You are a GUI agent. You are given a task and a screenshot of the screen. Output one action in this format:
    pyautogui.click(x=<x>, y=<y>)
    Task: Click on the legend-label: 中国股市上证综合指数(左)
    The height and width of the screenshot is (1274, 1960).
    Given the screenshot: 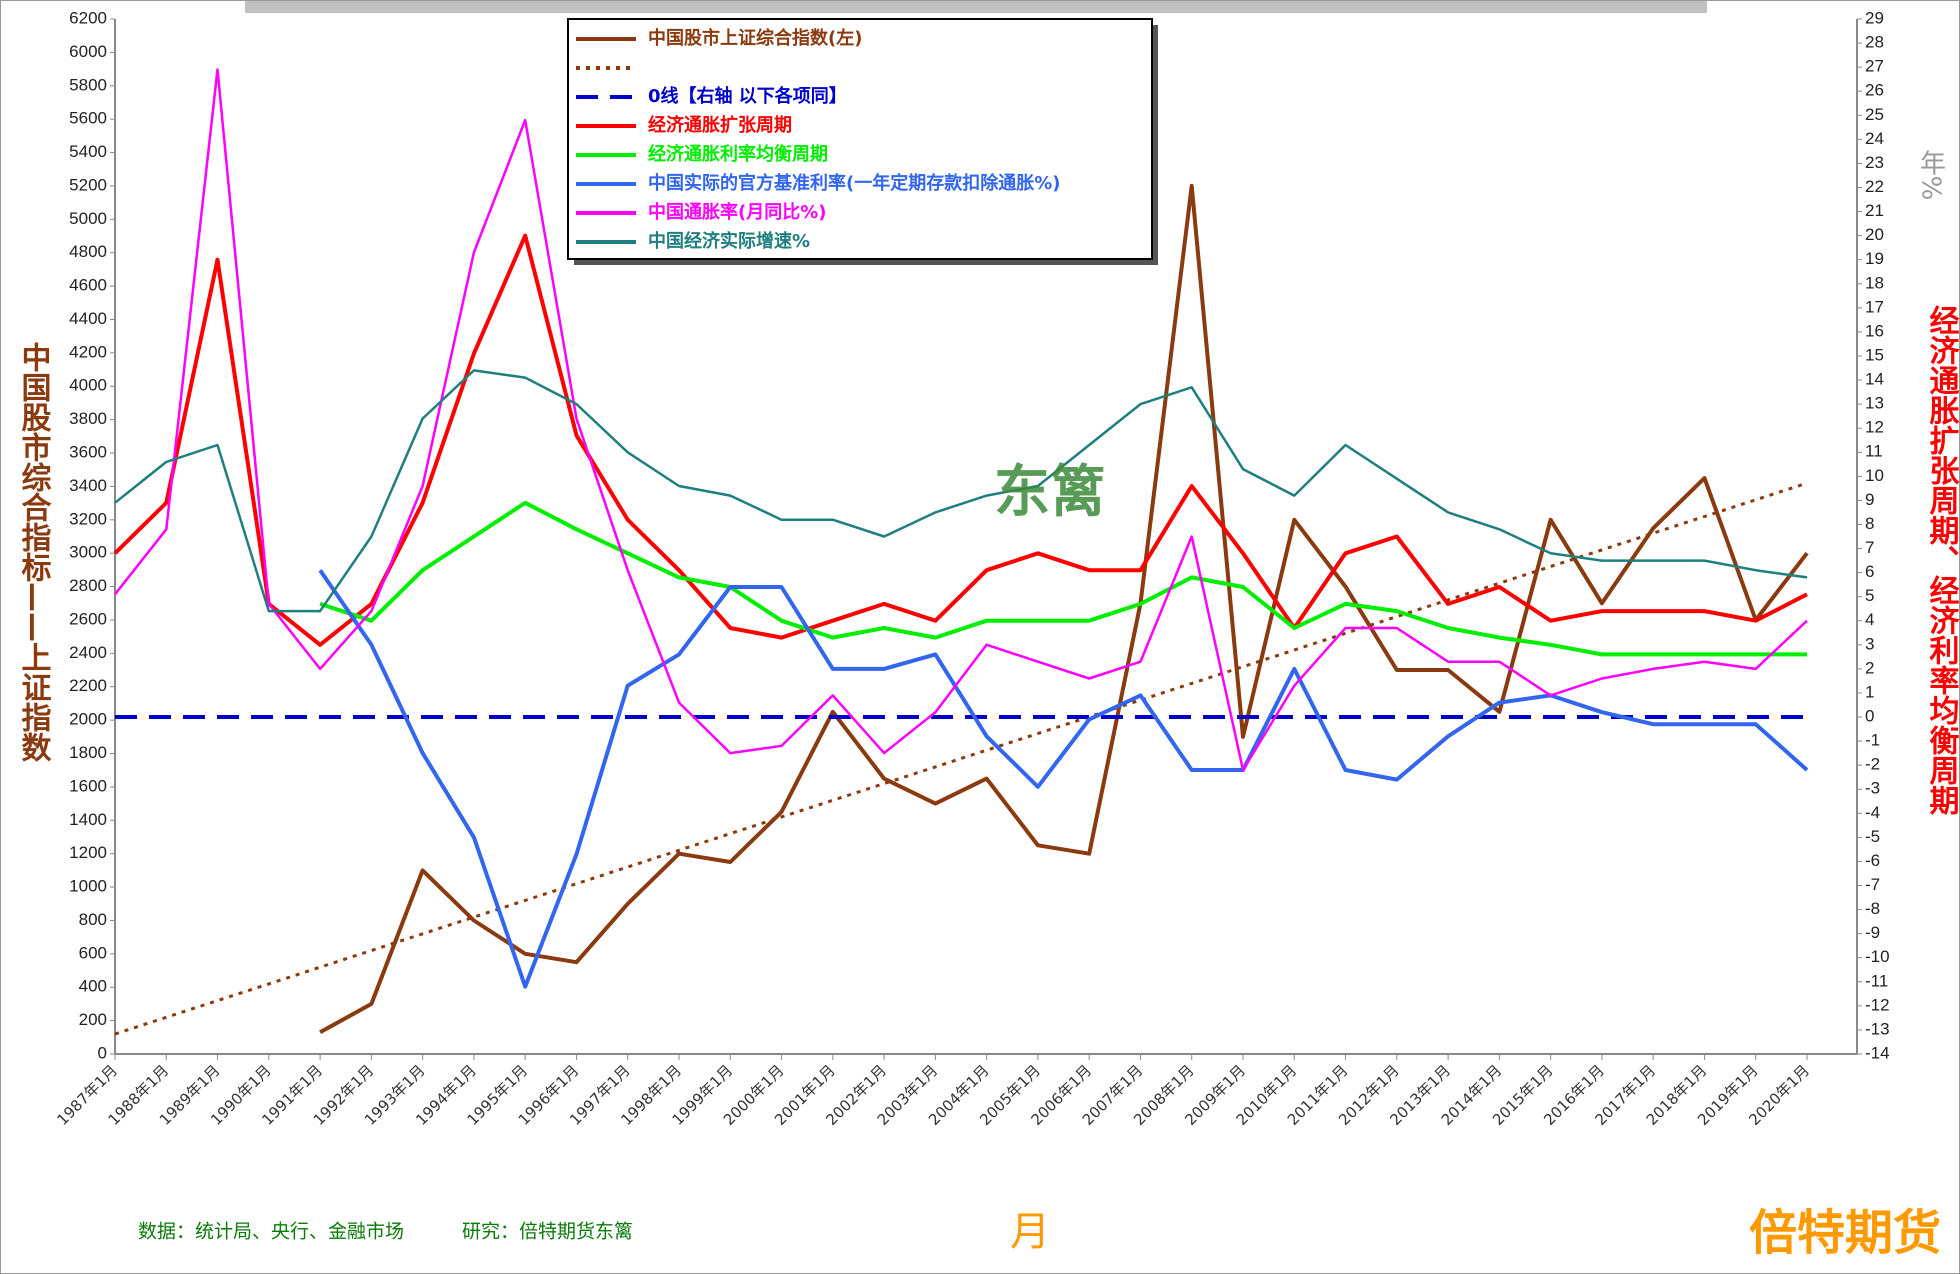 What is the action you would take?
    pyautogui.click(x=755, y=38)
    